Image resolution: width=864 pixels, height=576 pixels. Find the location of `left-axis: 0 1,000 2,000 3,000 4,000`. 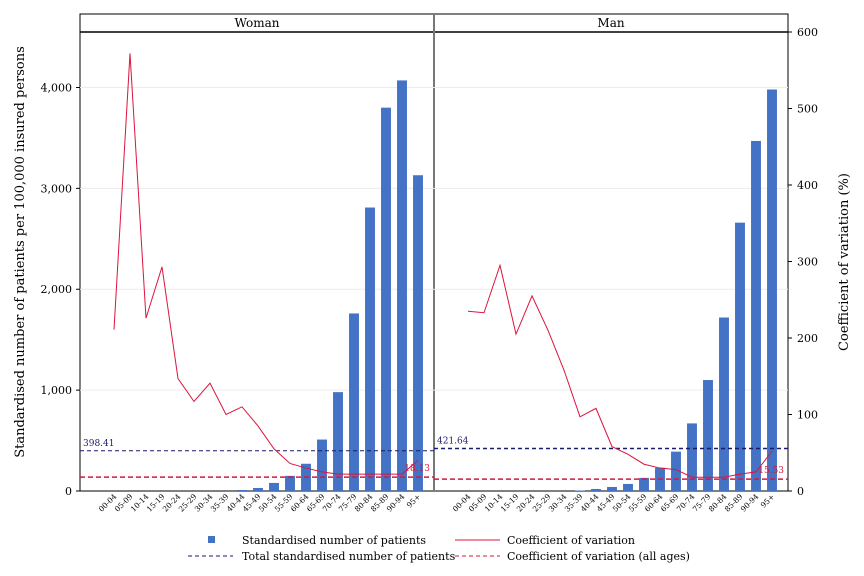

left-axis: 0 1,000 2,000 3,000 4,000 is located at coordinates (60, 289).